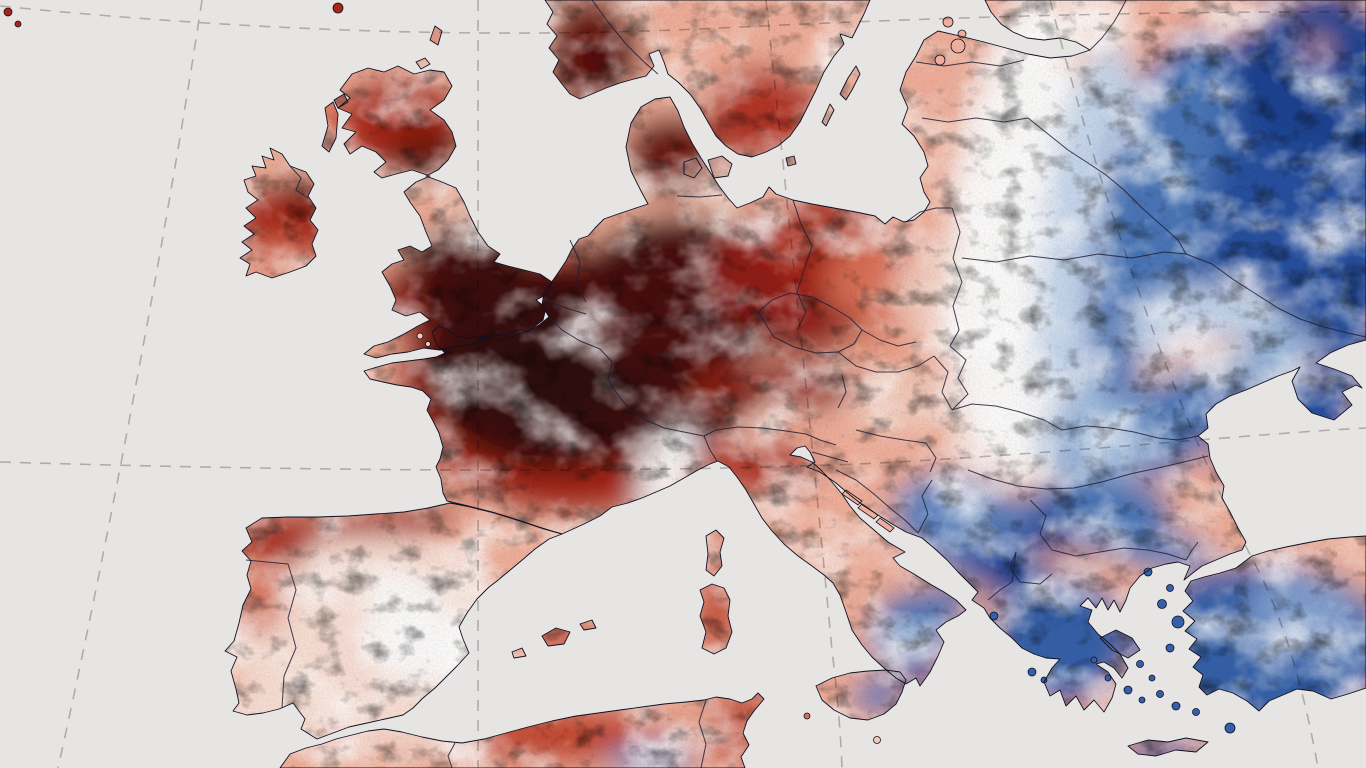 This screenshot has width=1366, height=768. I want to click on graticule-meridian-west, so click(130, 384).